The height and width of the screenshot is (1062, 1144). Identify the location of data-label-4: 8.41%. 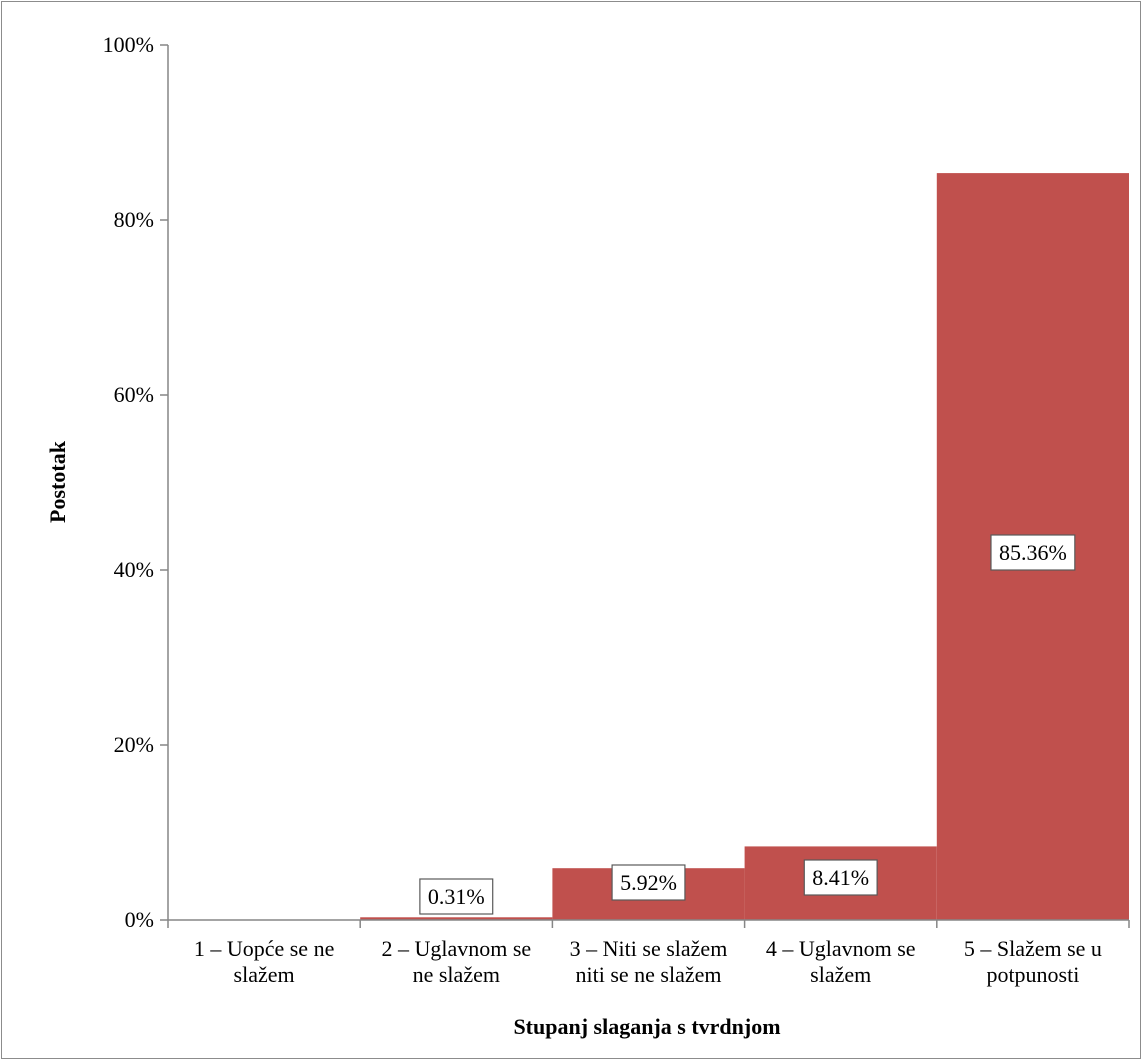
(840, 877).